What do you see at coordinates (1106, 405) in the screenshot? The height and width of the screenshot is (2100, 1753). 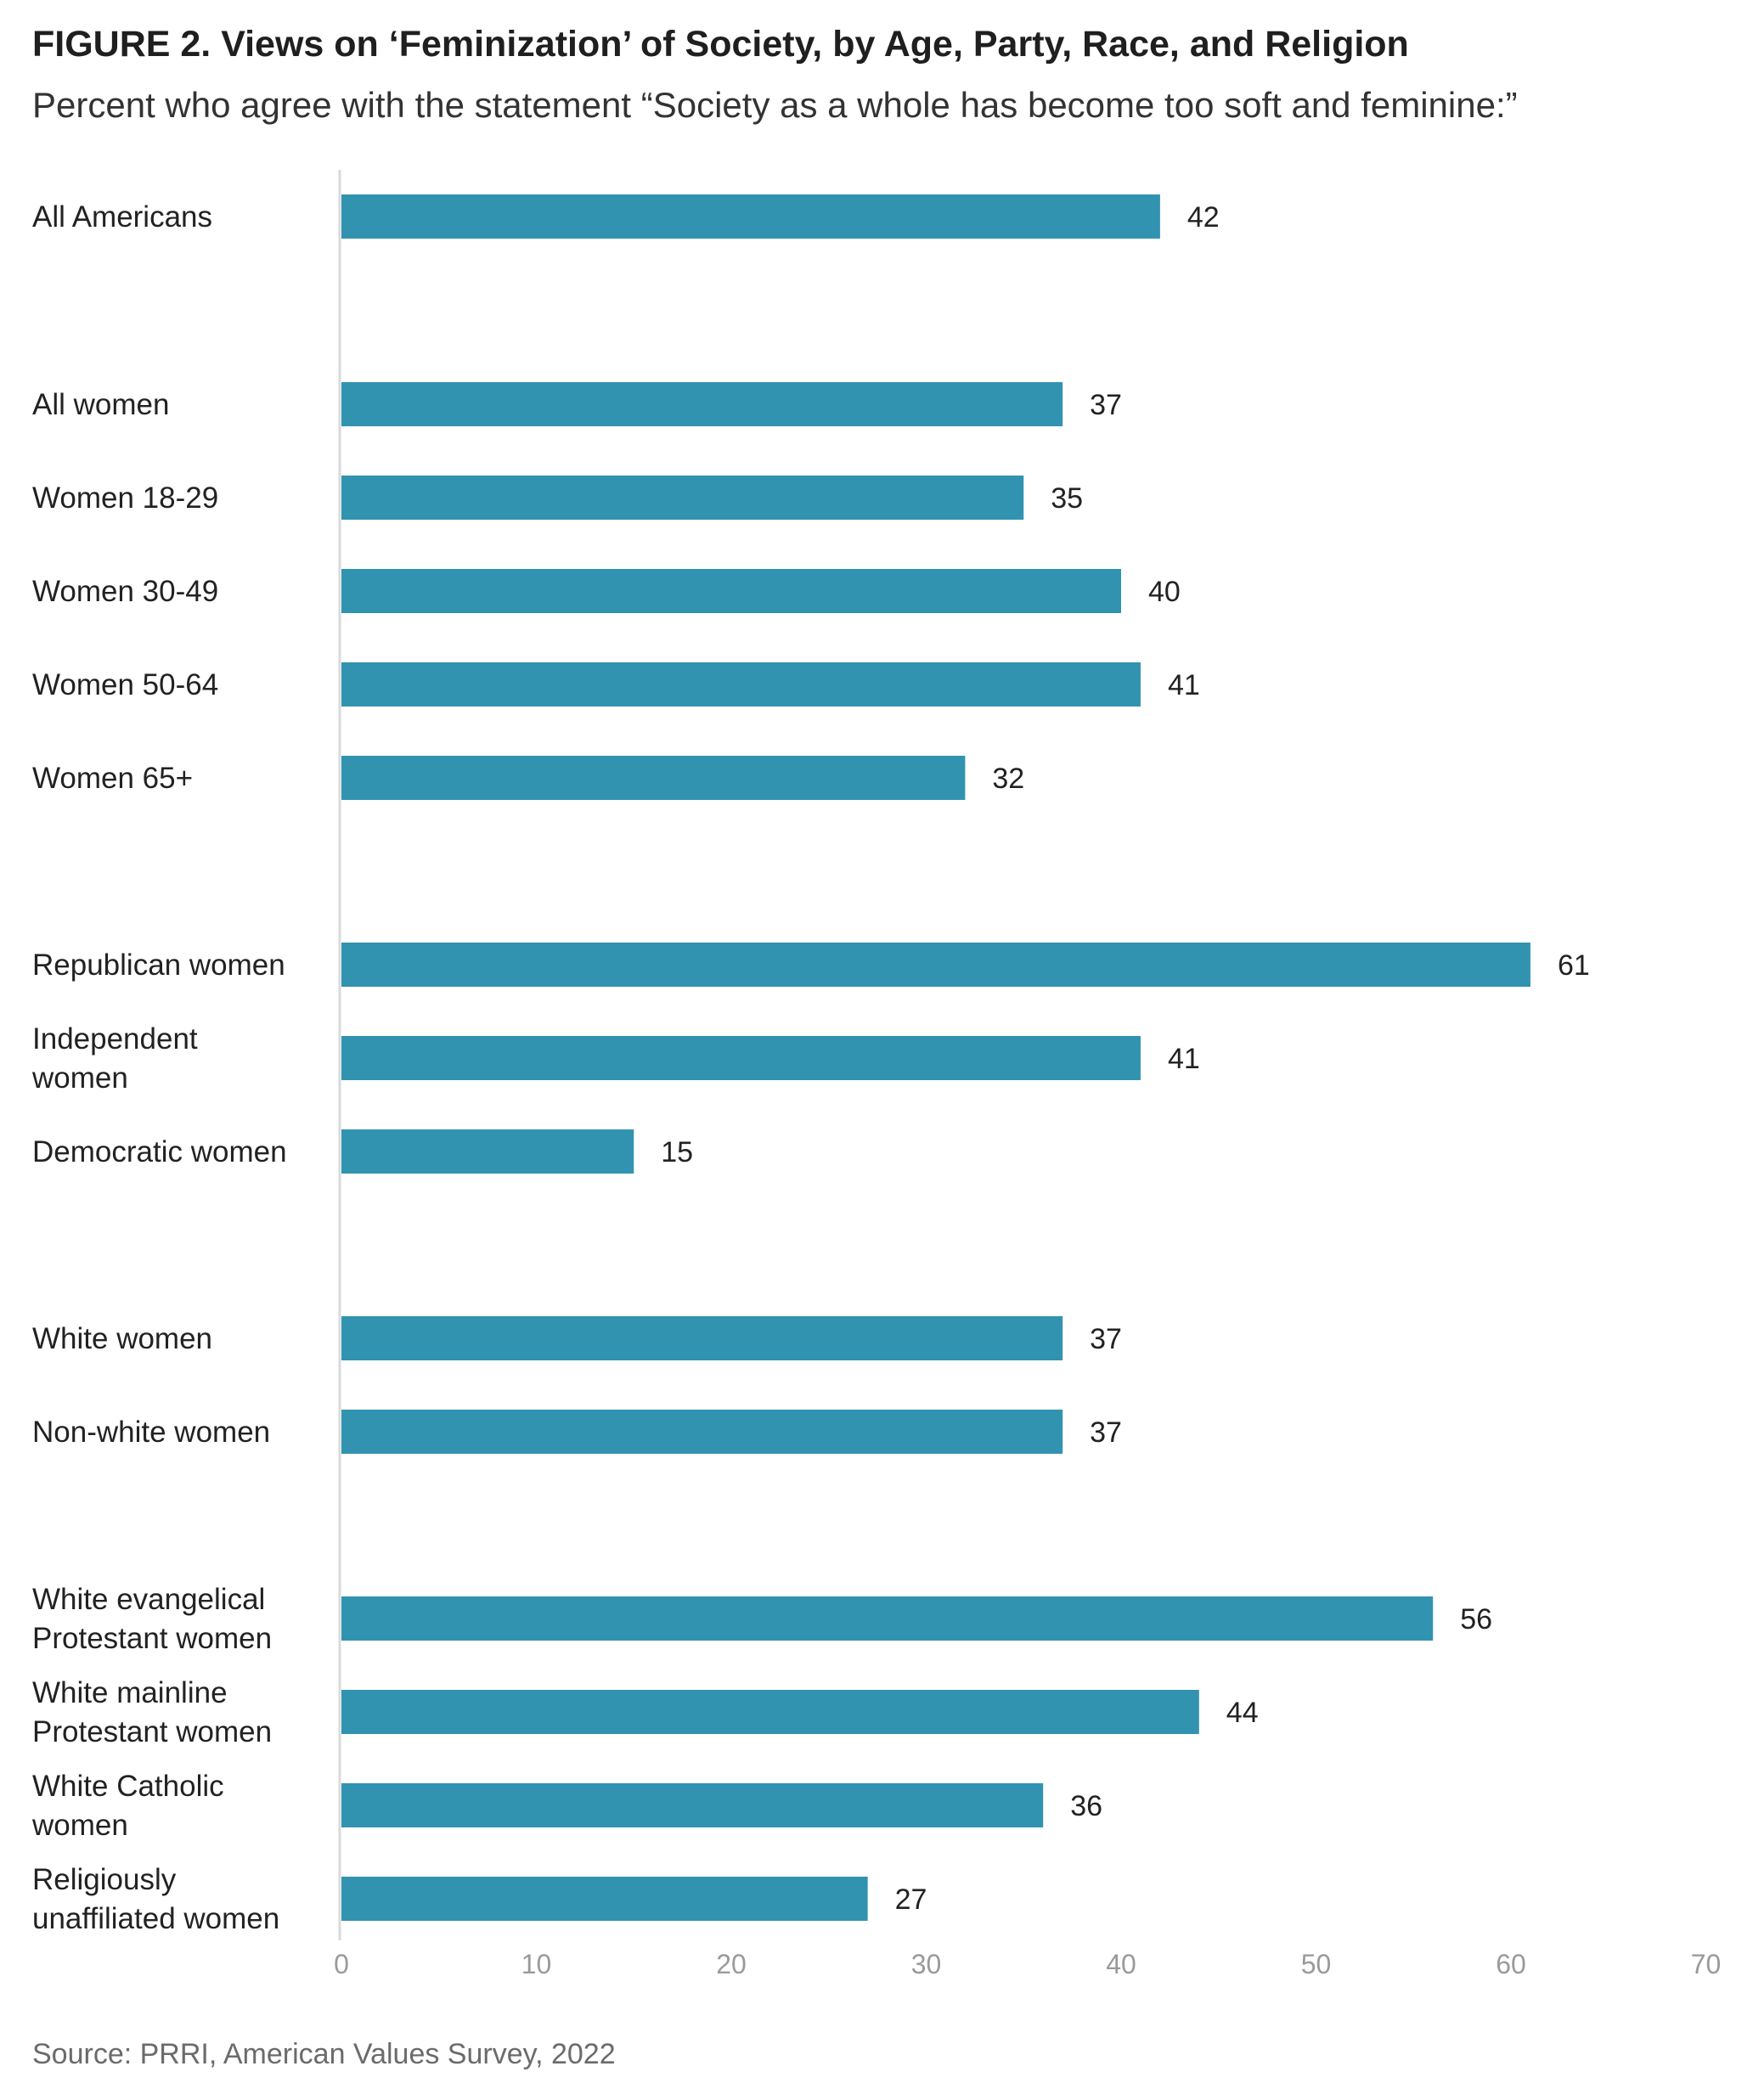 I see `value-label-all-women: 37` at bounding box center [1106, 405].